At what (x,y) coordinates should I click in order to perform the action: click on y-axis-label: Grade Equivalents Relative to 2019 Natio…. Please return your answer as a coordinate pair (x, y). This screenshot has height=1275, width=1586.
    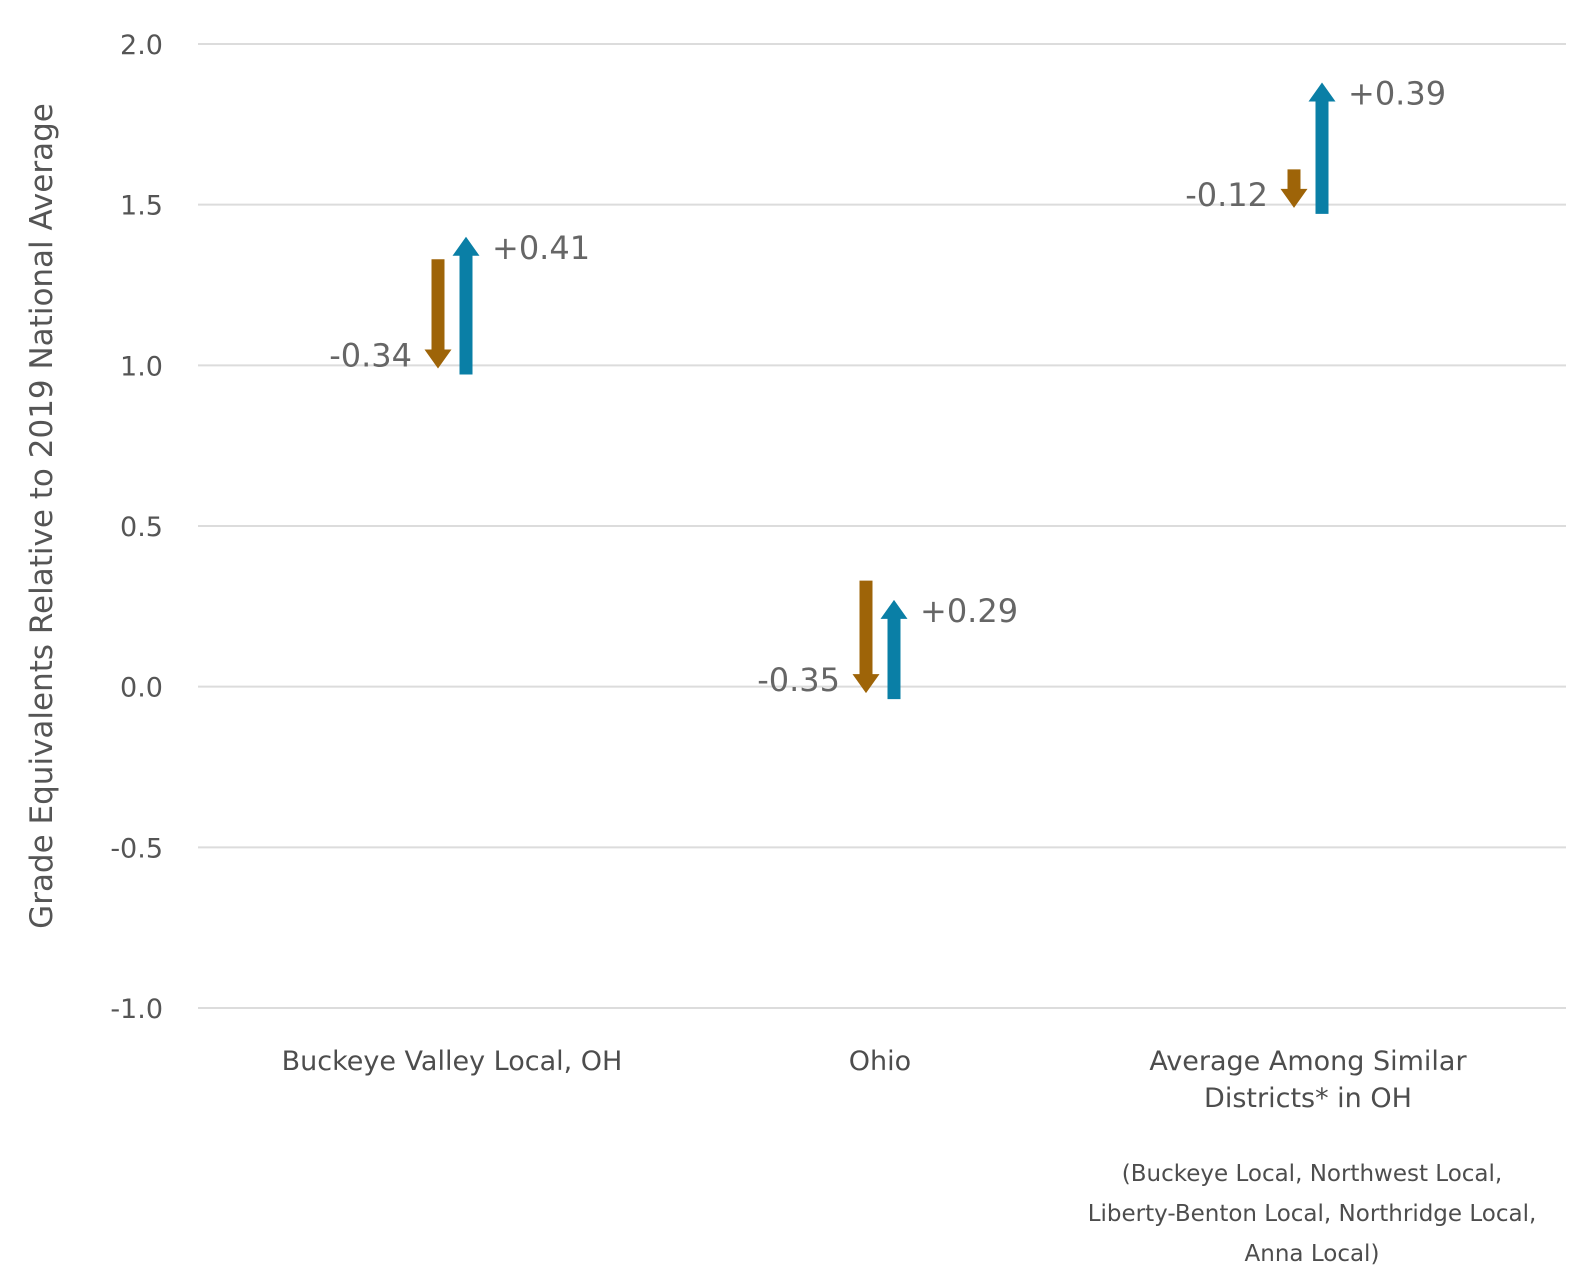
    Looking at the image, I should click on (42, 516).